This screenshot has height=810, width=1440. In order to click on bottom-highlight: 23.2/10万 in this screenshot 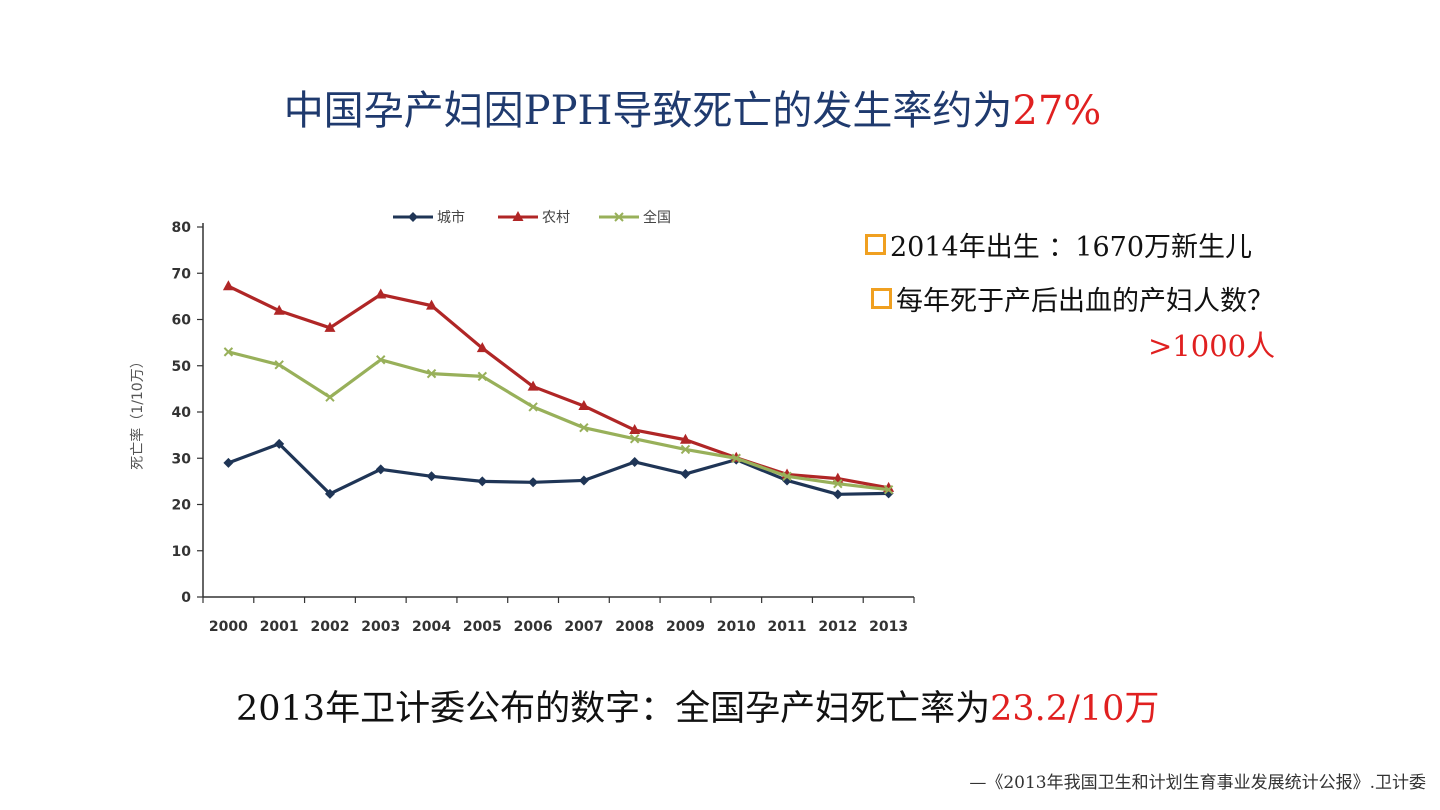, I will do `click(1075, 709)`.